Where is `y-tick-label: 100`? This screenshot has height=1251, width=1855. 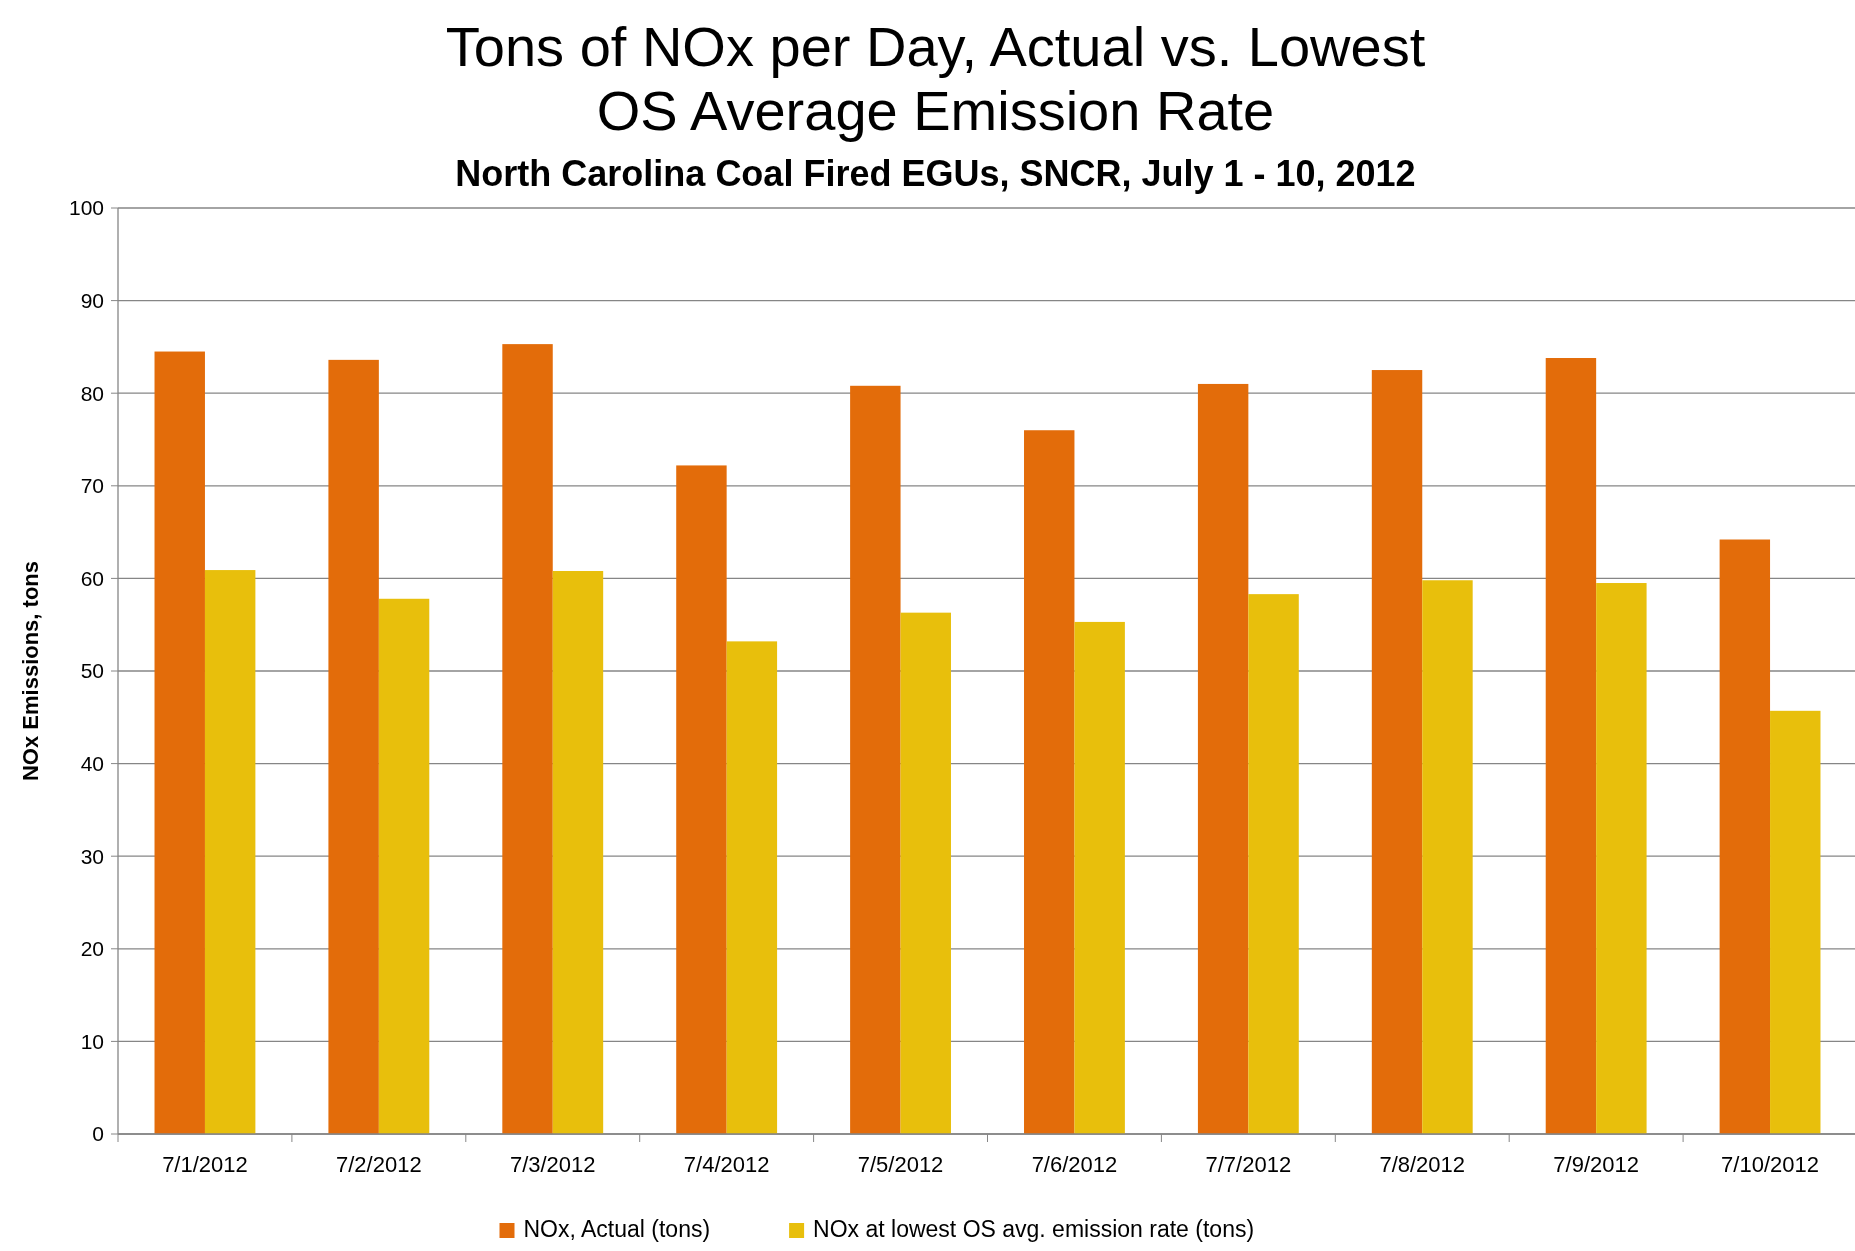
y-tick-label: 100 is located at coordinates (86, 208).